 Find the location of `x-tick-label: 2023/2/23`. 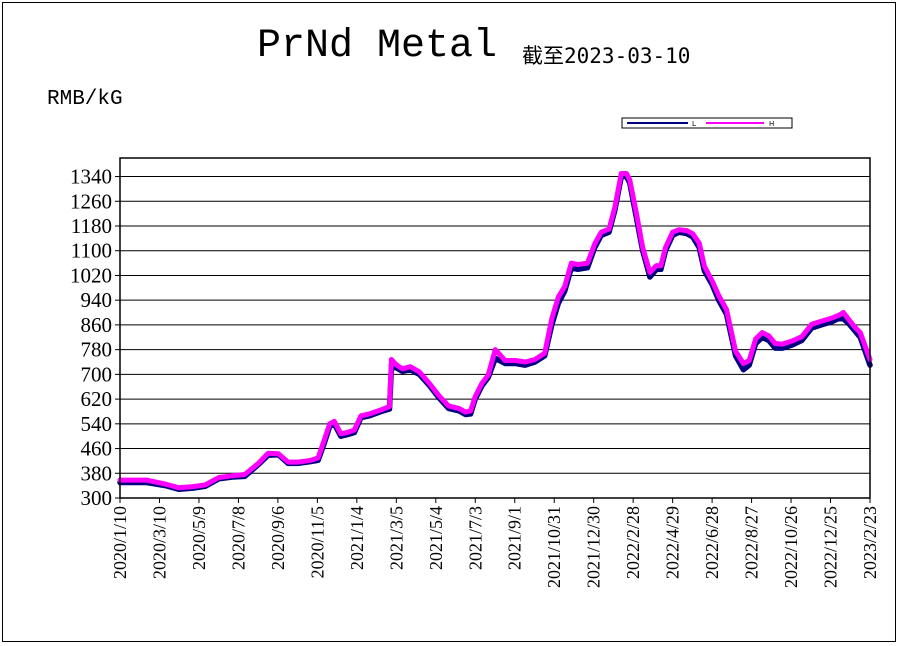

x-tick-label: 2023/2/23 is located at coordinates (870, 542).